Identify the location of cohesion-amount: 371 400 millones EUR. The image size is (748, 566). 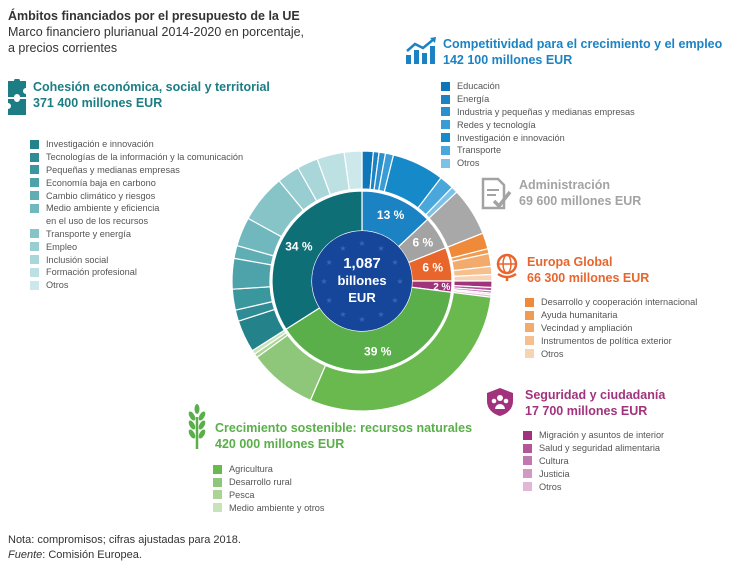
(98, 103).